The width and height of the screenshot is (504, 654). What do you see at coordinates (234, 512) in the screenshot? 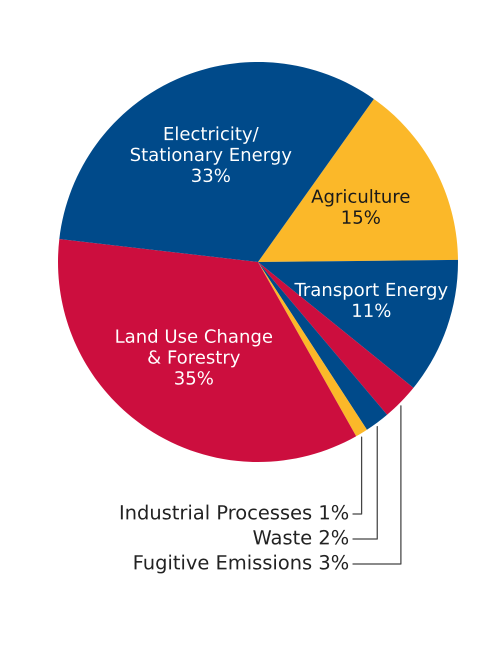
I see `slice-label: Industrial Processes 1%` at bounding box center [234, 512].